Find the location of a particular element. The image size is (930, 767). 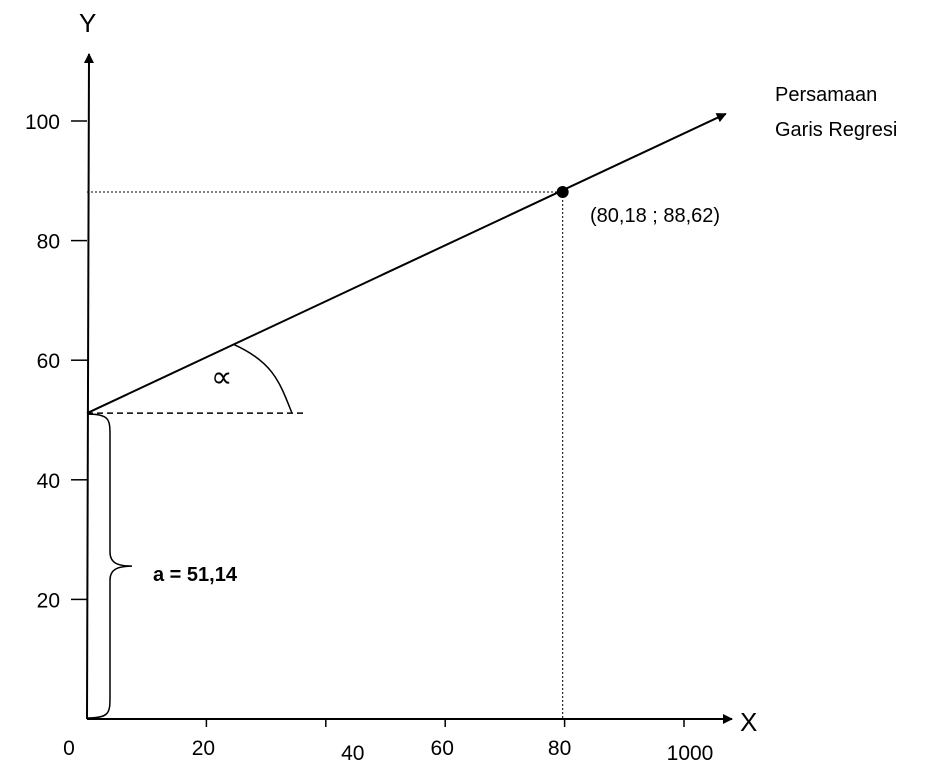

regression-line-label: Persamaan Garis Regresi is located at coordinates (836, 112).